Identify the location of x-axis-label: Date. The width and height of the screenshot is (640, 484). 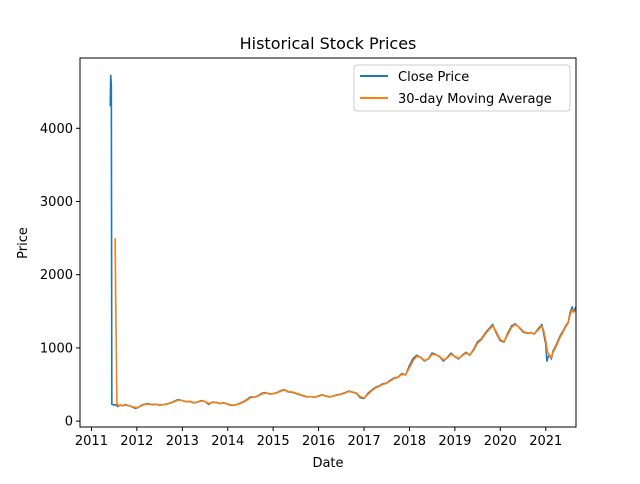
(327, 463).